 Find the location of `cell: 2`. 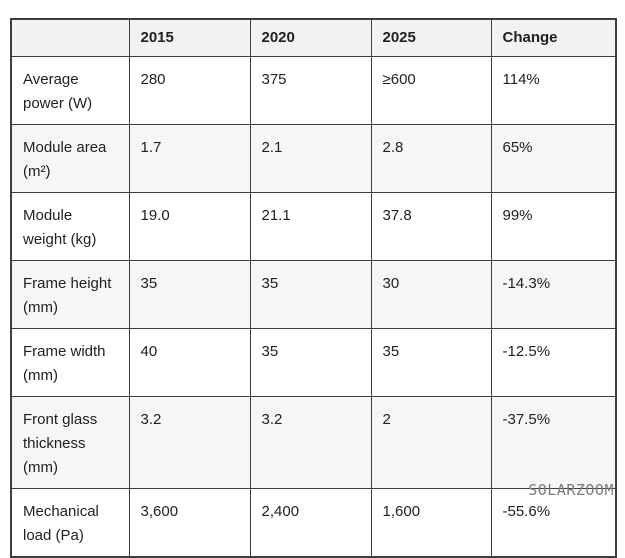

cell: 2 is located at coordinates (431, 442).